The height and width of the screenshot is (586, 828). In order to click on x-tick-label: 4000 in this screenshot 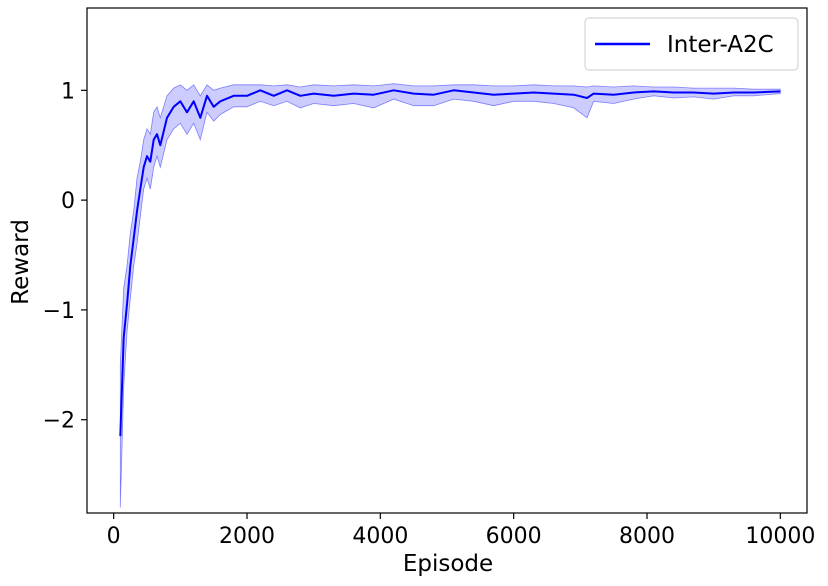, I will do `click(380, 536)`.